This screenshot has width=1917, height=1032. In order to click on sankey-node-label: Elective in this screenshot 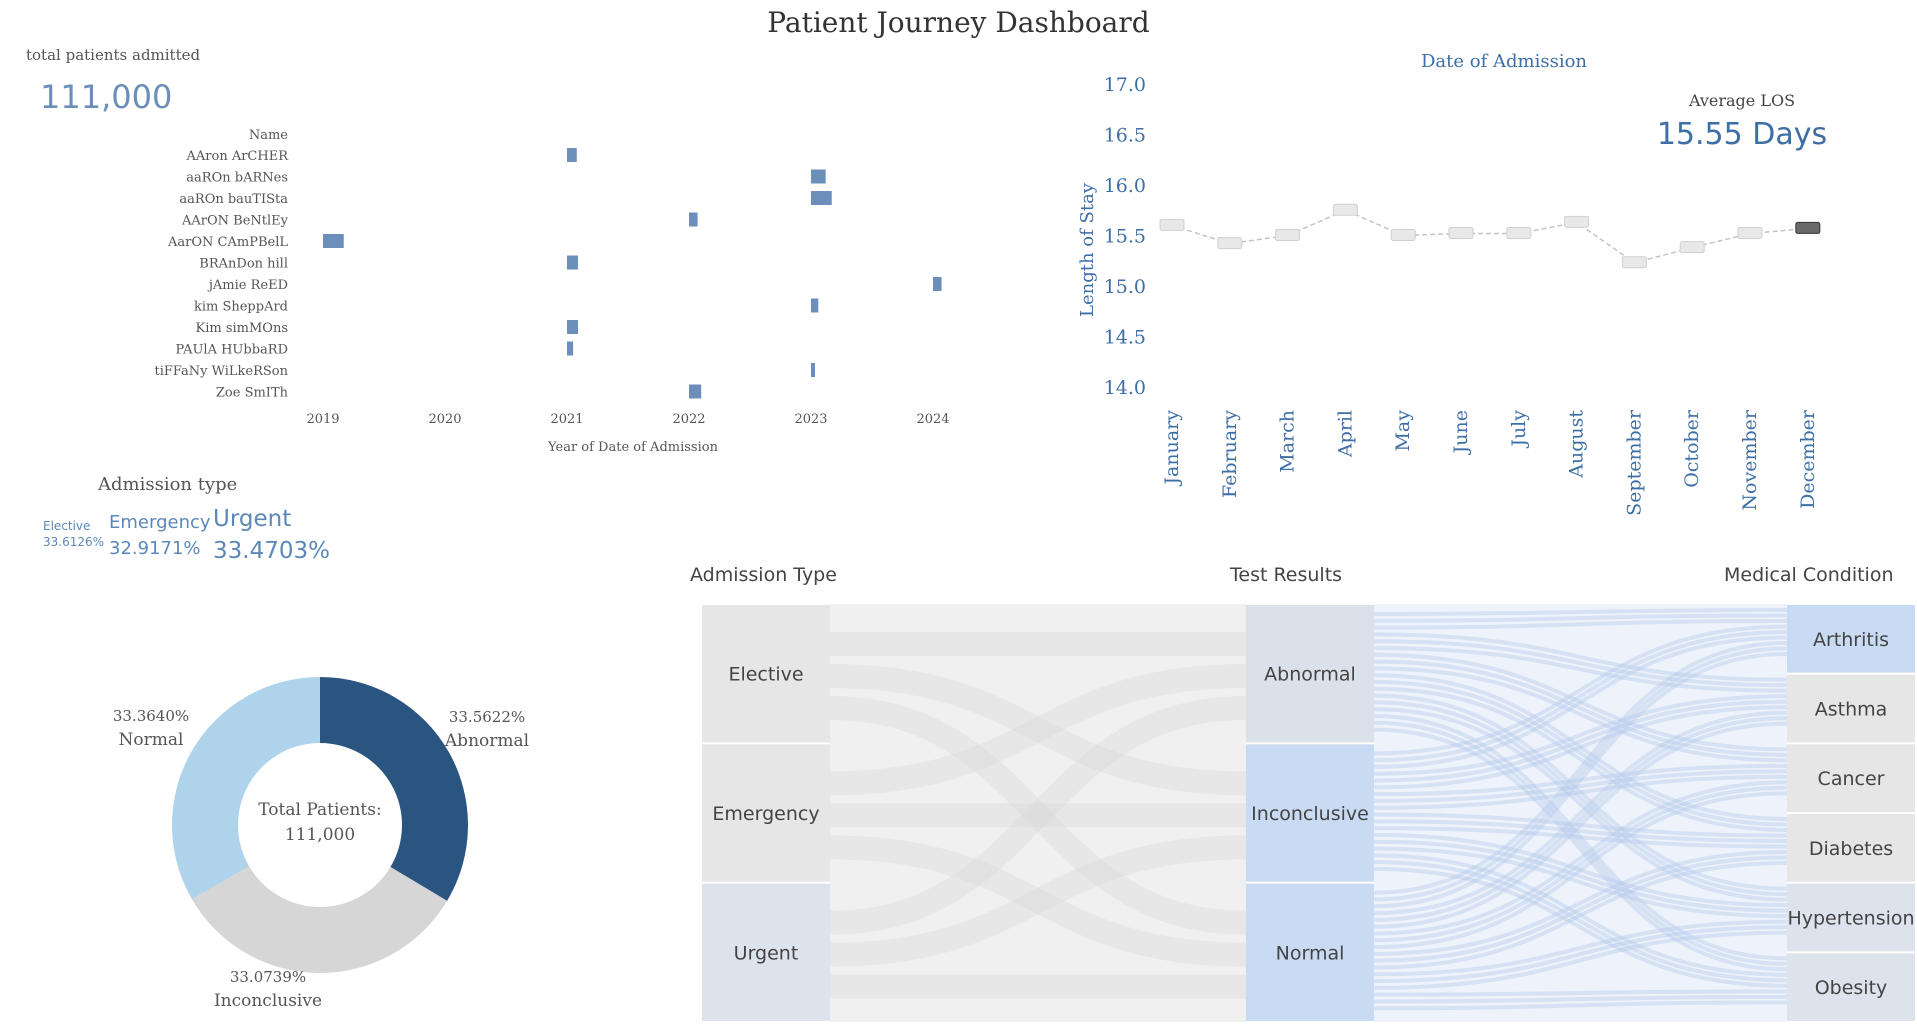, I will do `click(765, 675)`.